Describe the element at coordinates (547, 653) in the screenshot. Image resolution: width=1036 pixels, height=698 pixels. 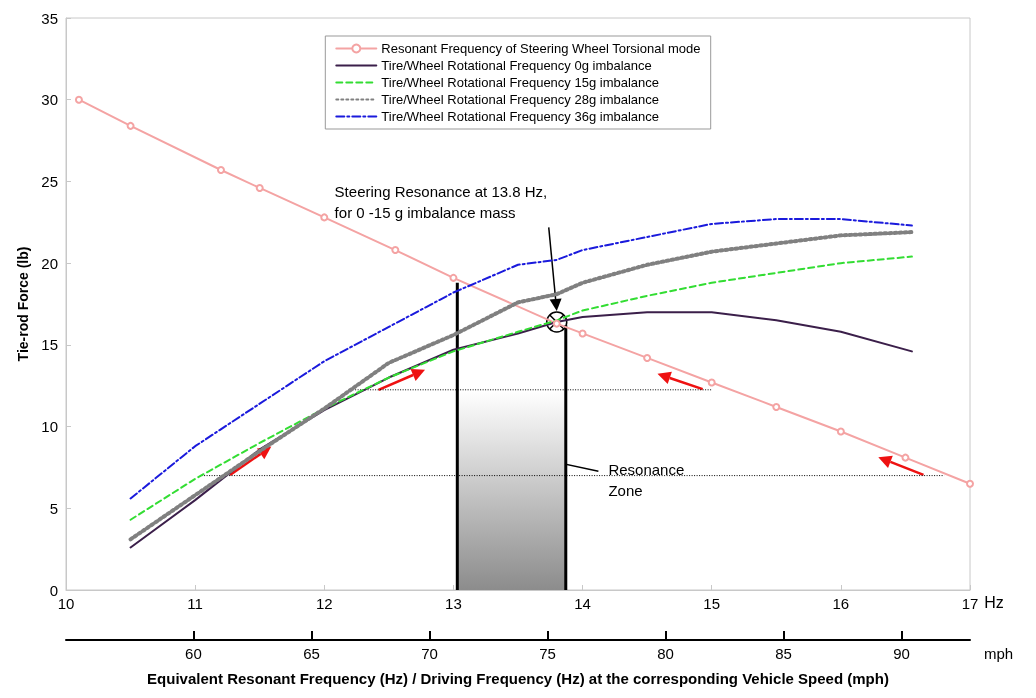
I see `x2-tick-label: 75` at that location.